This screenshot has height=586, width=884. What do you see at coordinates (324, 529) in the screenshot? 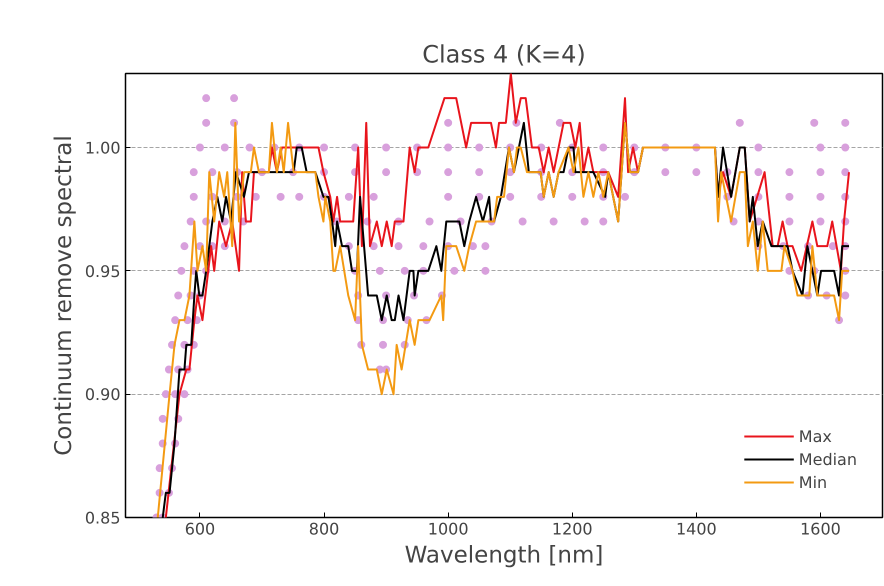
I see `x-tick-label: 800` at bounding box center [324, 529].